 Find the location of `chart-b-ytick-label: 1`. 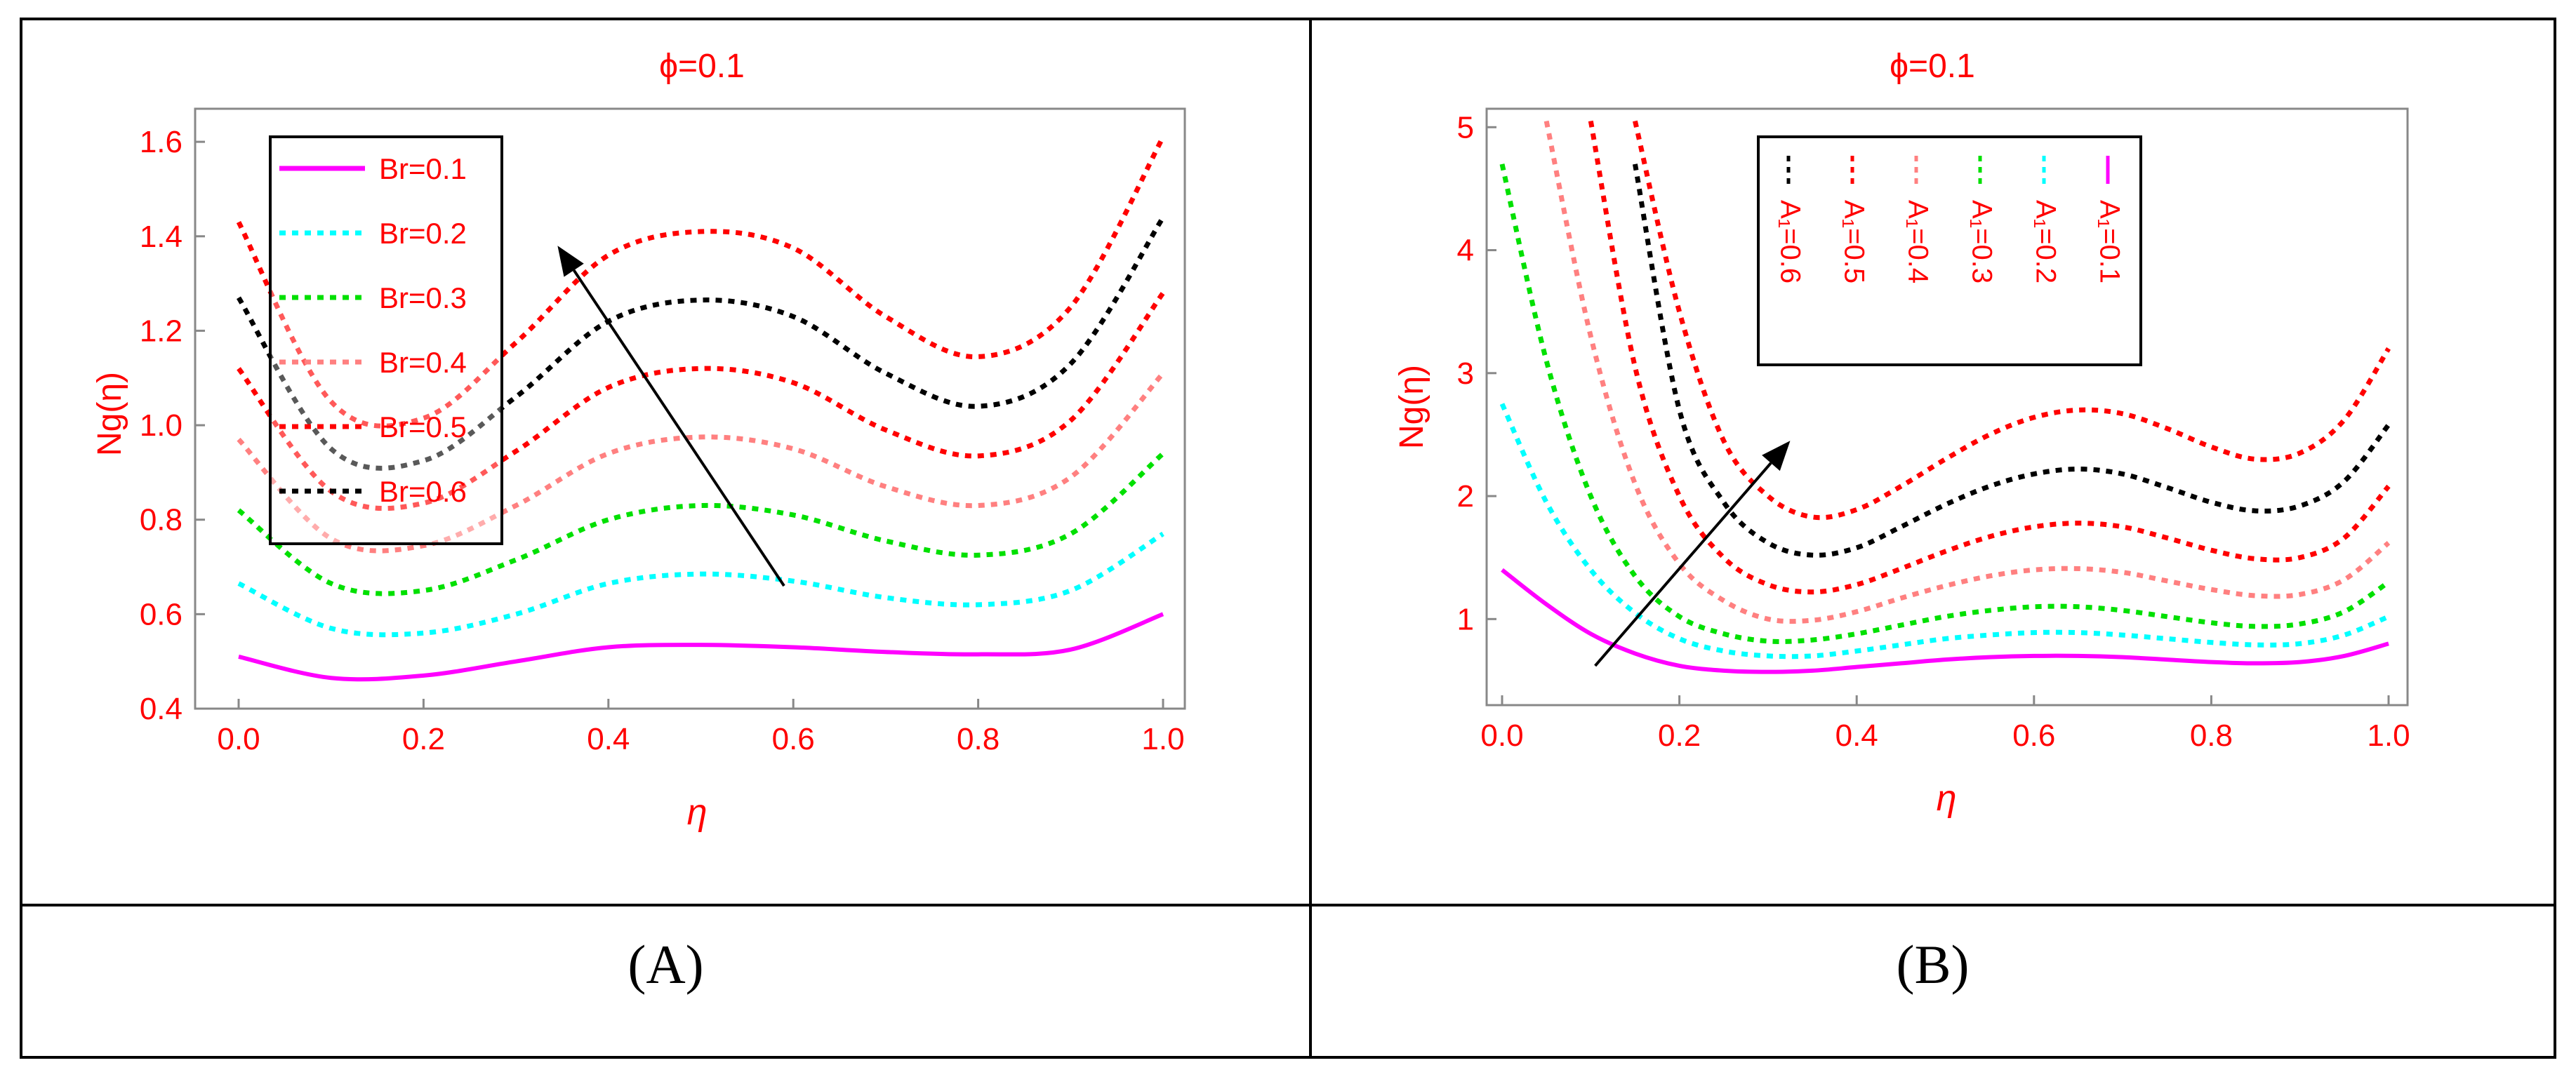

chart-b-ytick-label: 1 is located at coordinates (1466, 619).